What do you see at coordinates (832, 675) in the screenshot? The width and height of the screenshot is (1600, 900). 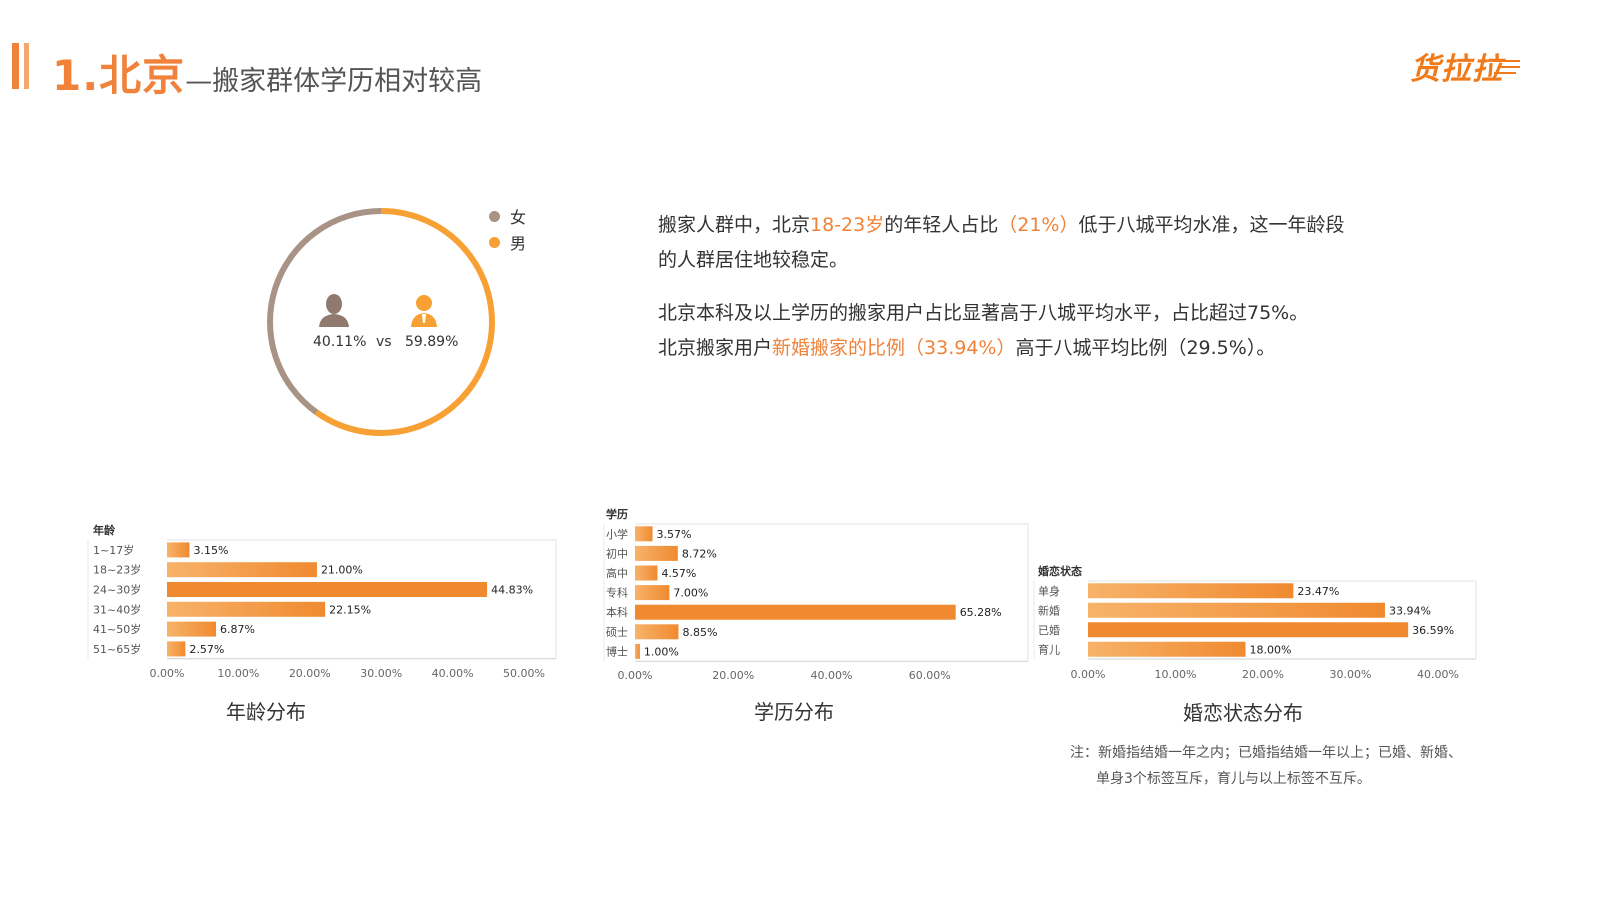 I see `edu-x-tick-label: 40.00%` at bounding box center [832, 675].